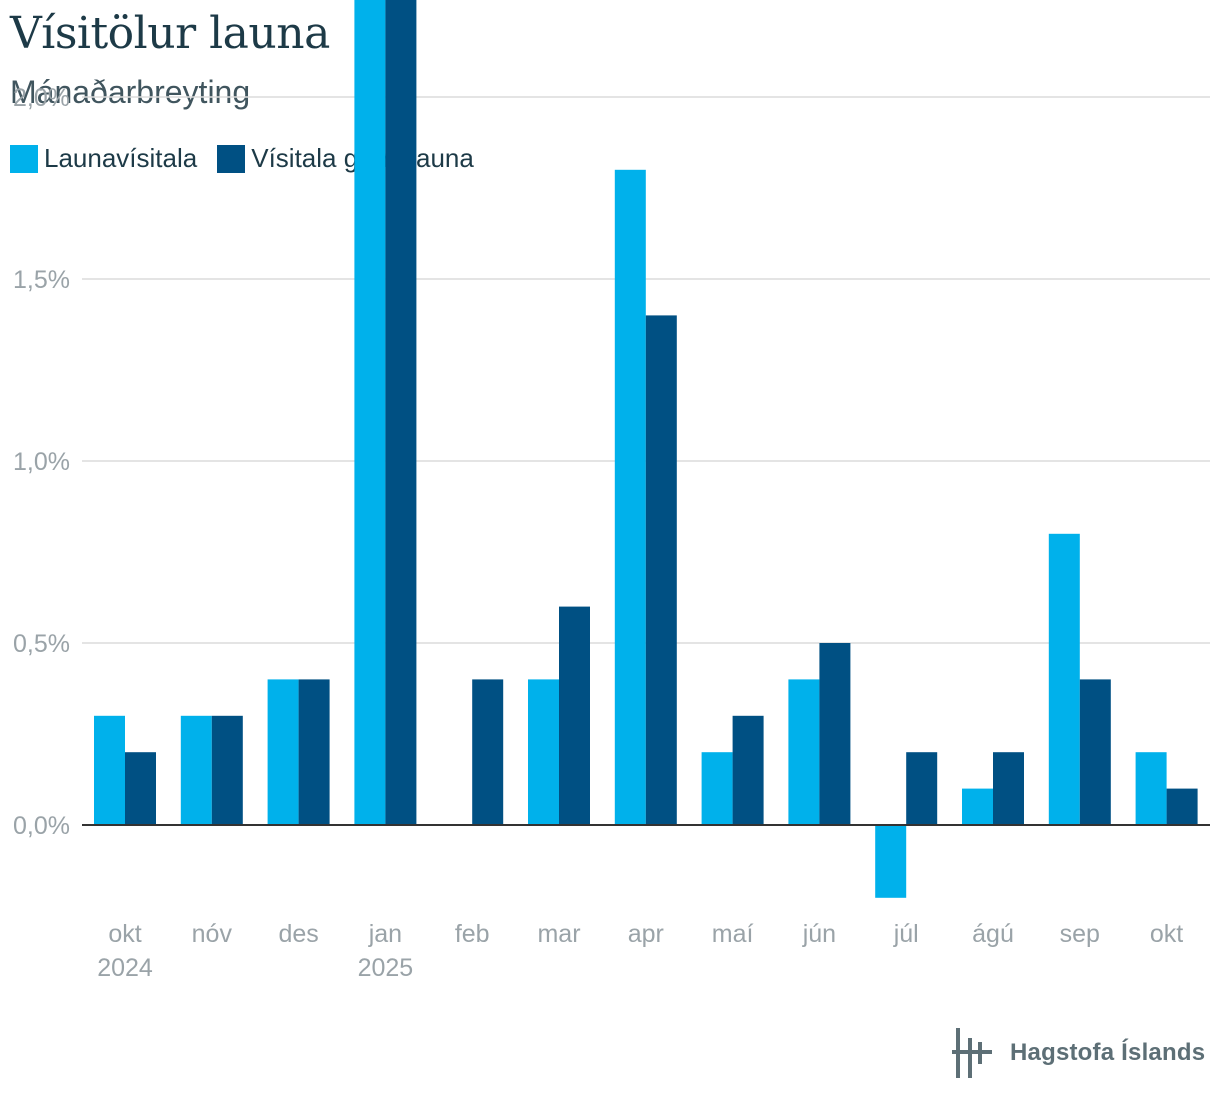 Image resolution: width=1220 pixels, height=1106 pixels. What do you see at coordinates (121, 158) in the screenshot?
I see `legend-label-launavisitala: Launavísitala` at bounding box center [121, 158].